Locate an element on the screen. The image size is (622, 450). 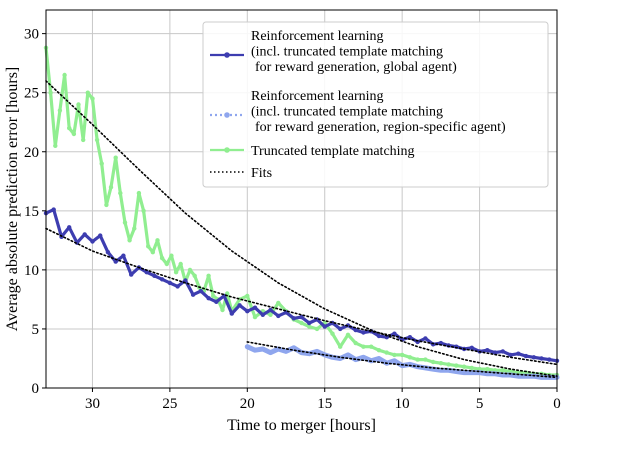
y-tick-label: 15 is located at coordinates (31, 212).